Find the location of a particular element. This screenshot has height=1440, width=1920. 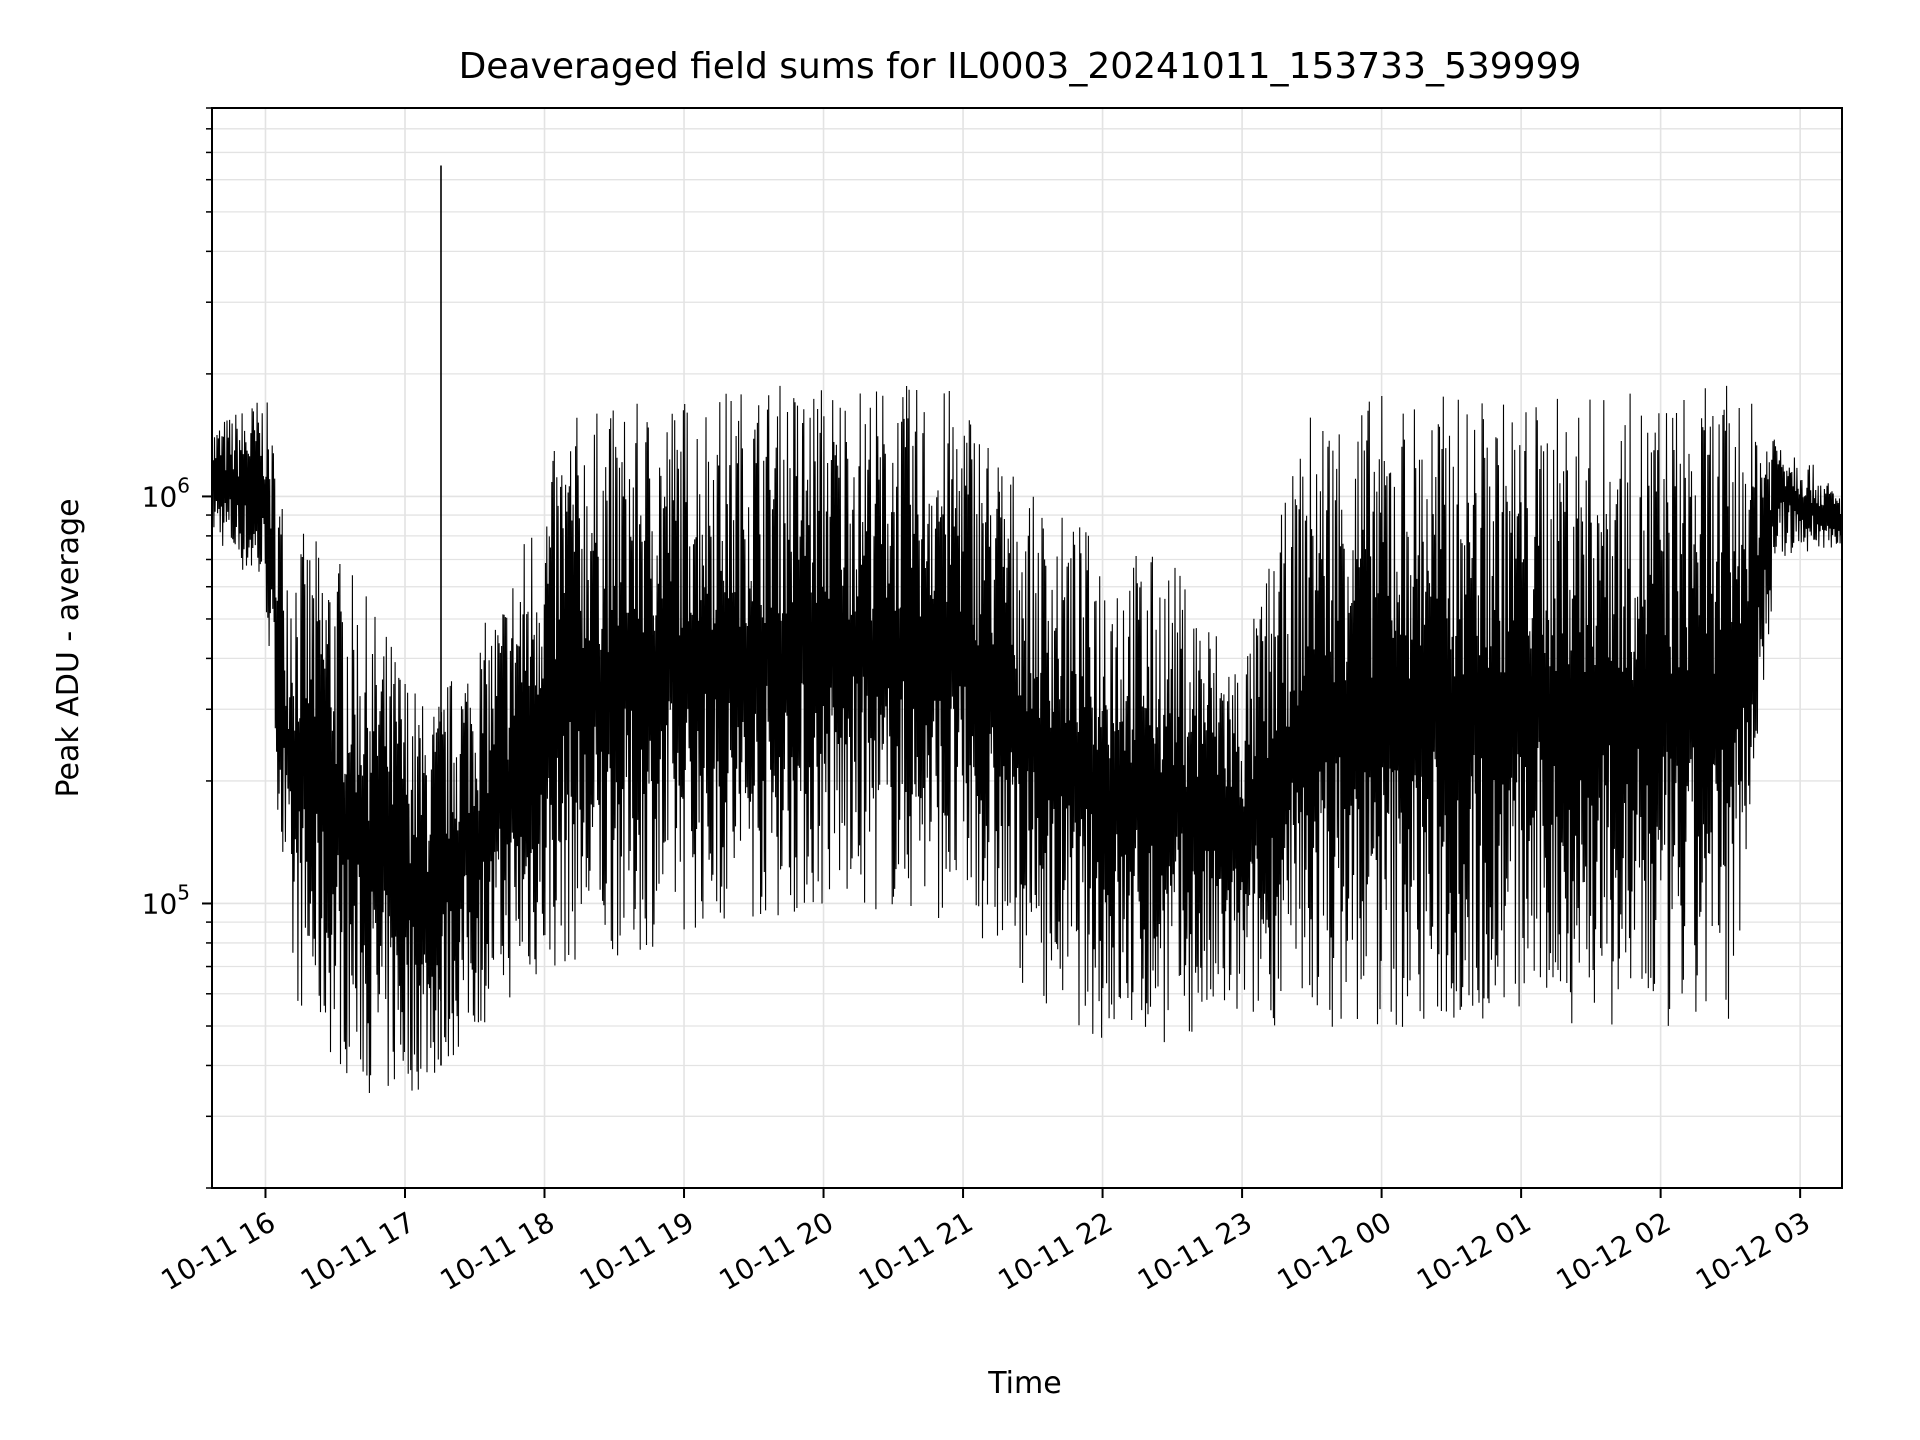

x-tick-label: 10-12 03 is located at coordinates (1753, 1251).